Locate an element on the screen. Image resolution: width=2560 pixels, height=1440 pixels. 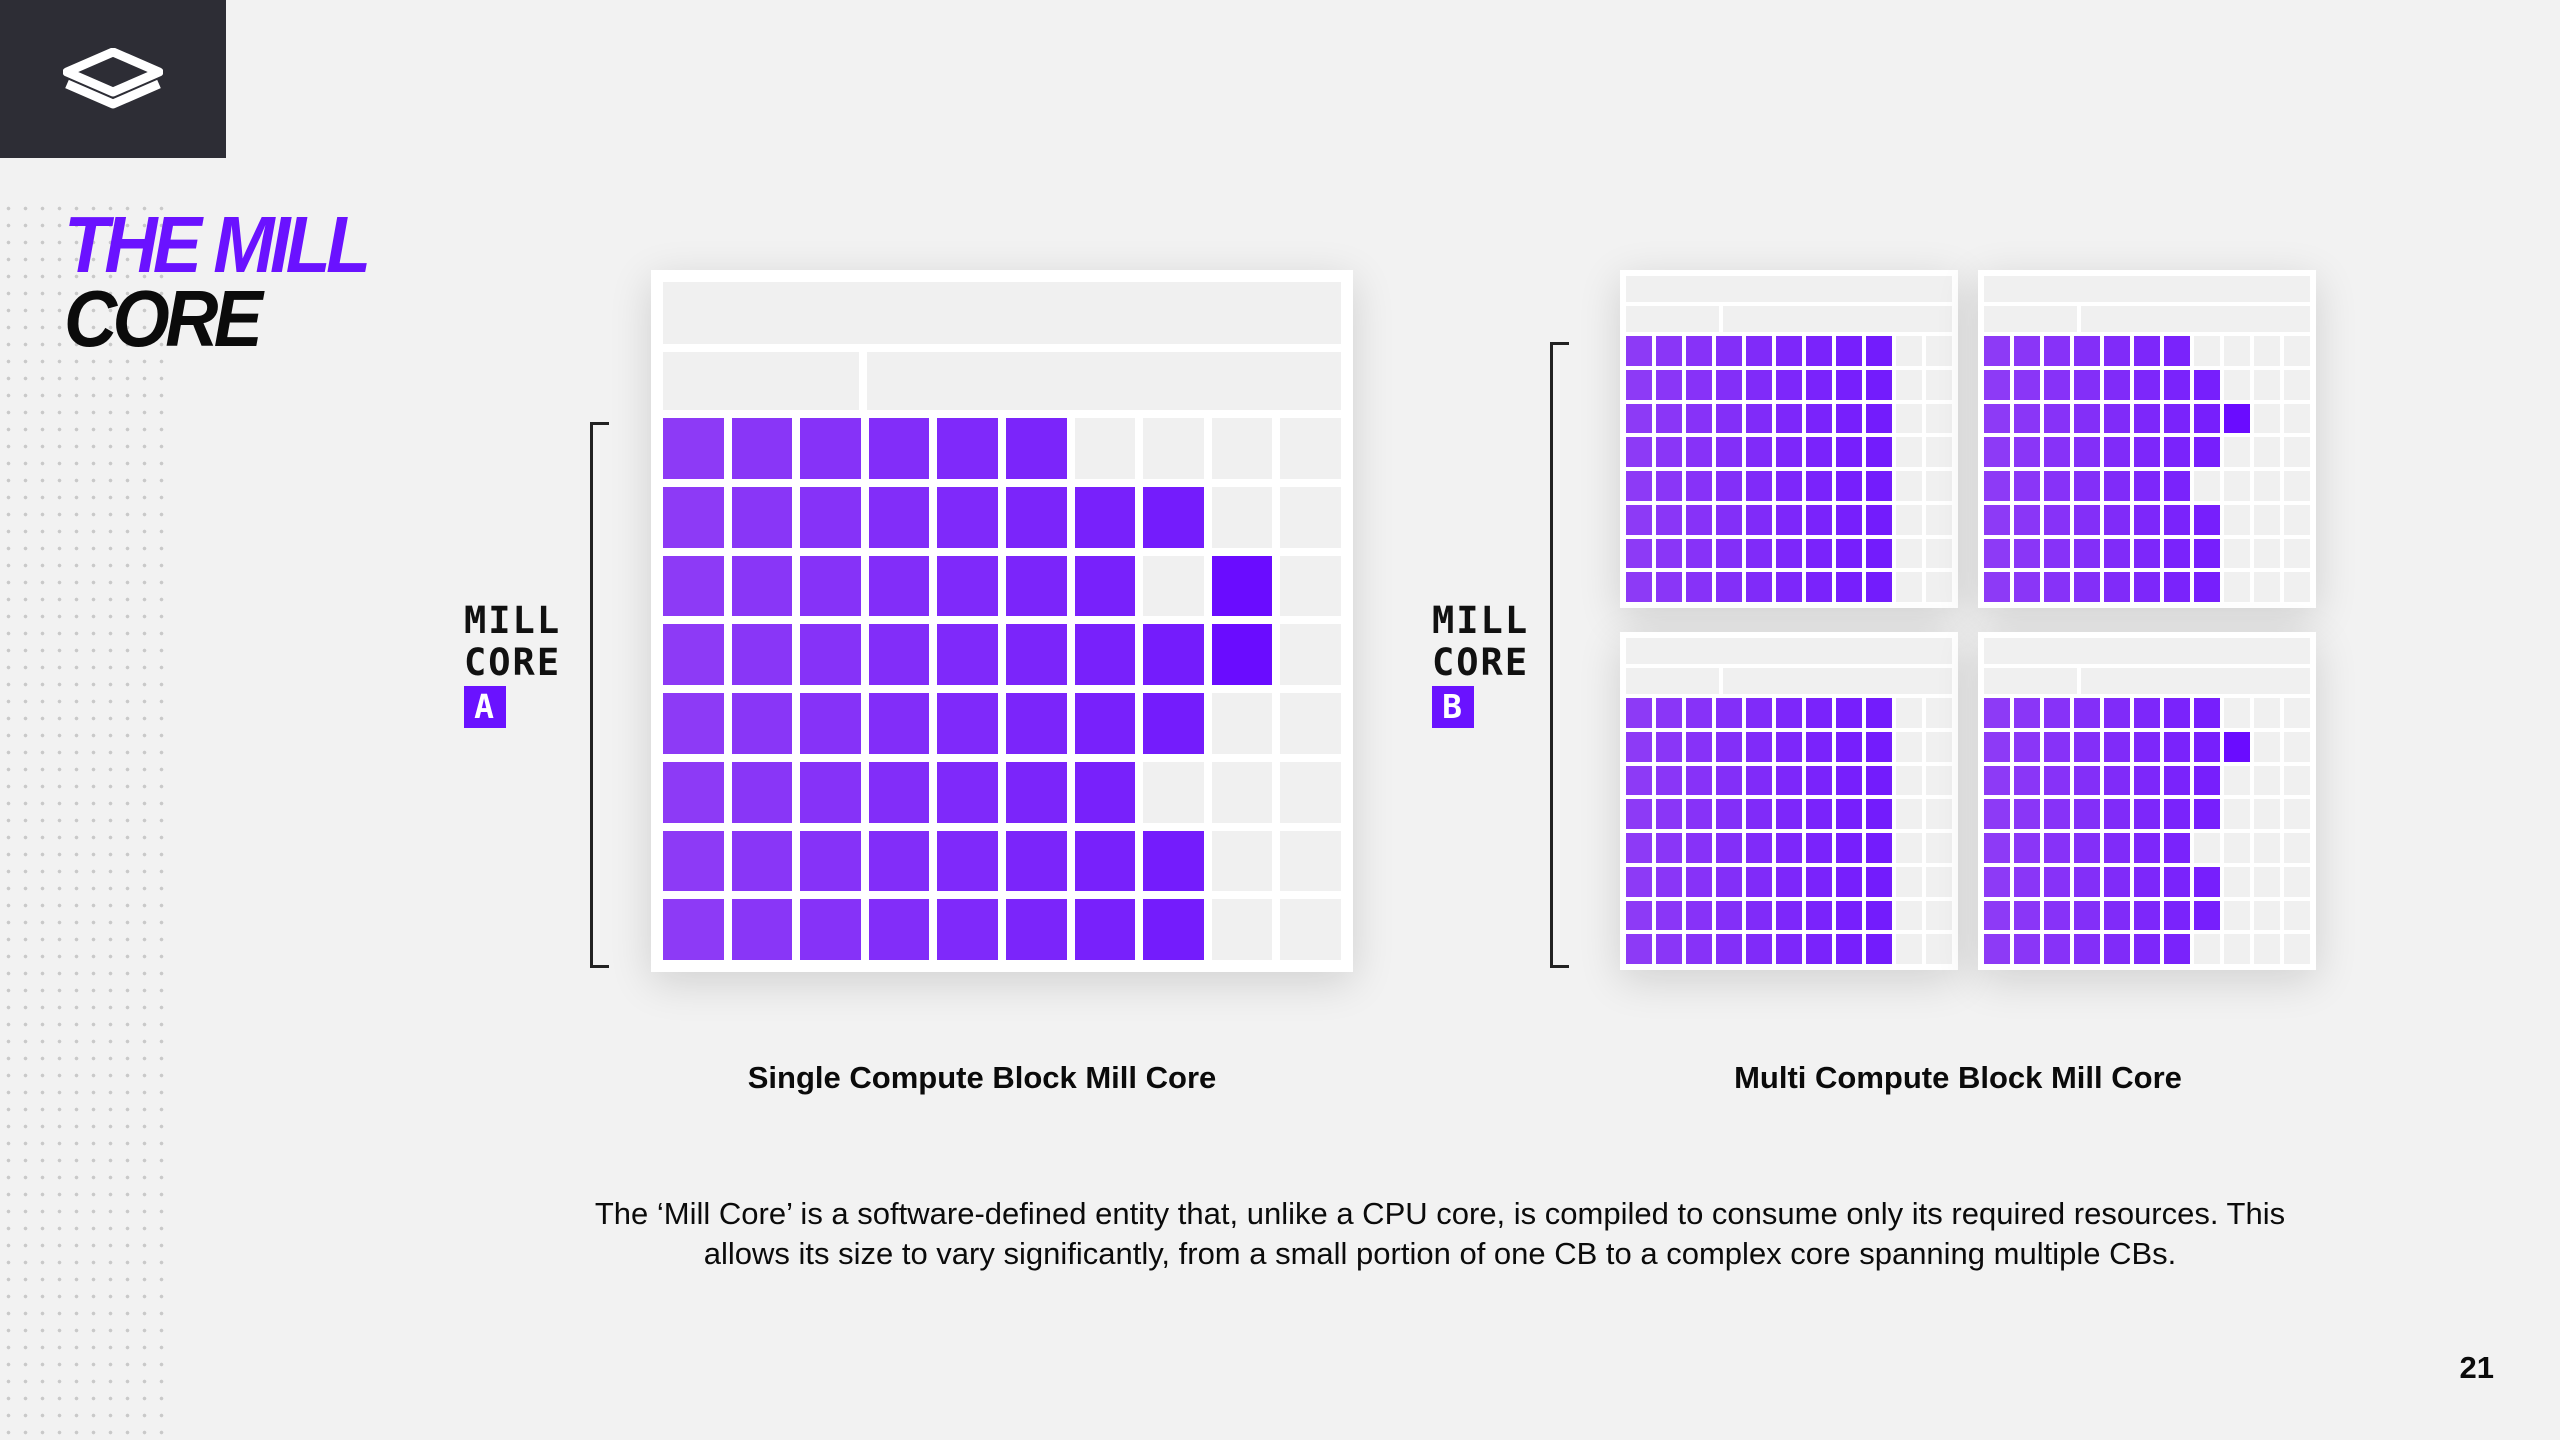
title-line-1: THE MILL is located at coordinates (217, 244).